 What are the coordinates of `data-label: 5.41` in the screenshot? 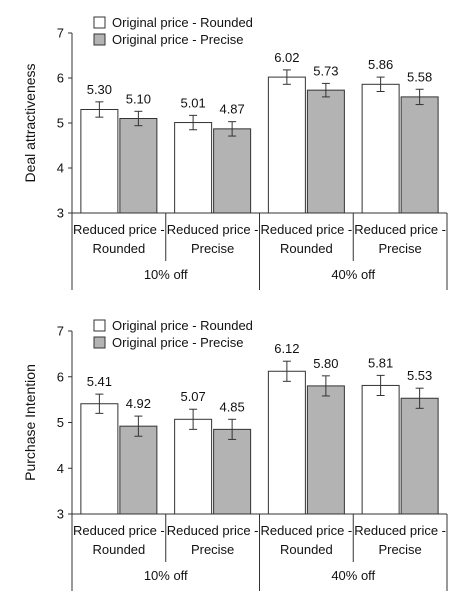 It's located at (99, 381).